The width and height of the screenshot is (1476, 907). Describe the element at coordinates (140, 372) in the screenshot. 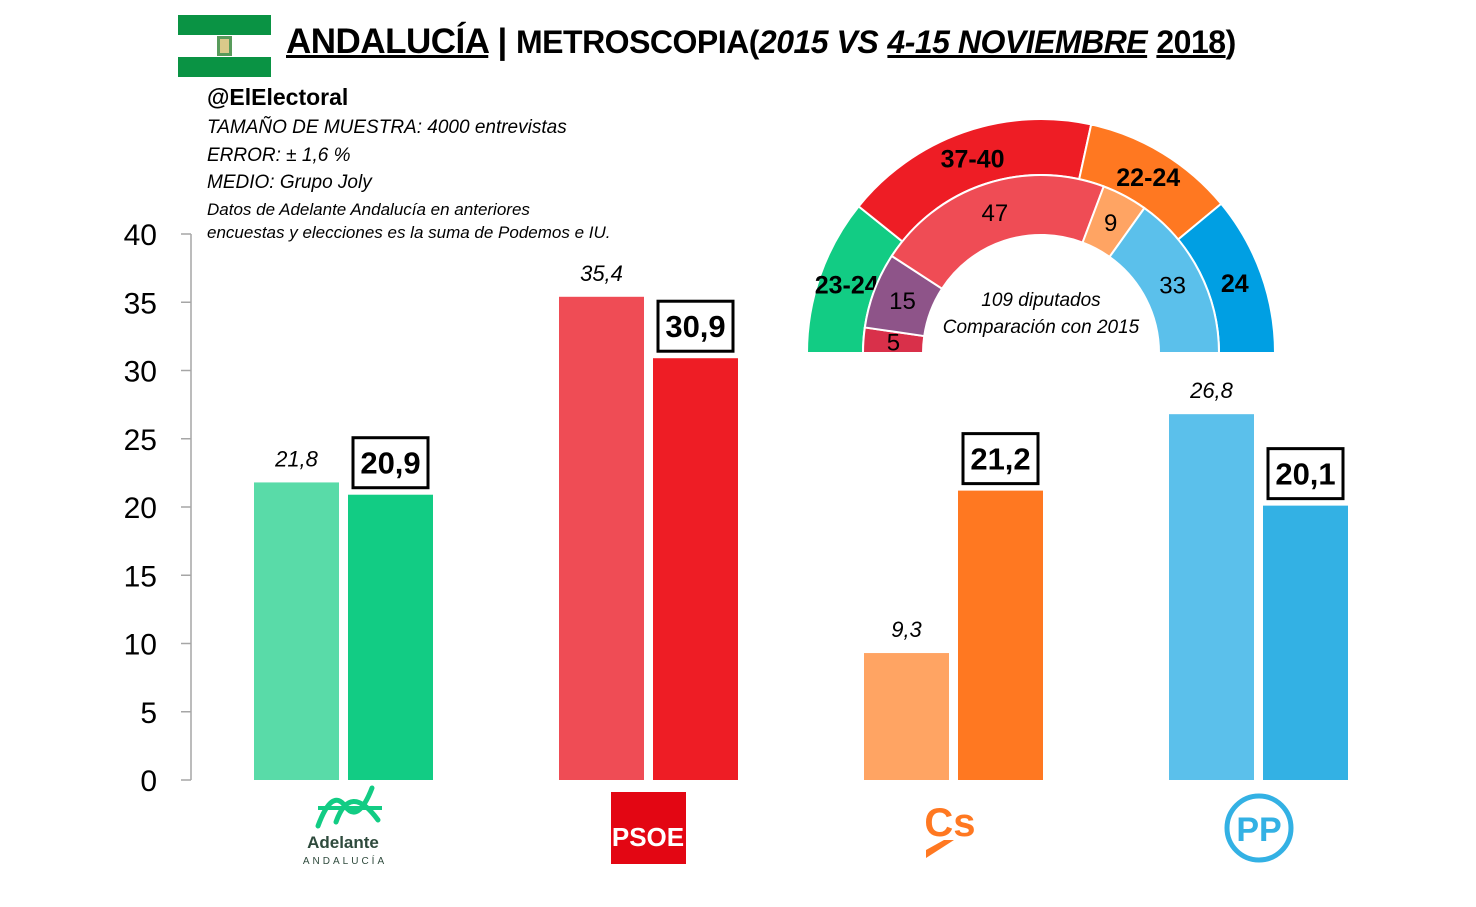

I see `y-tick-label: 30` at that location.